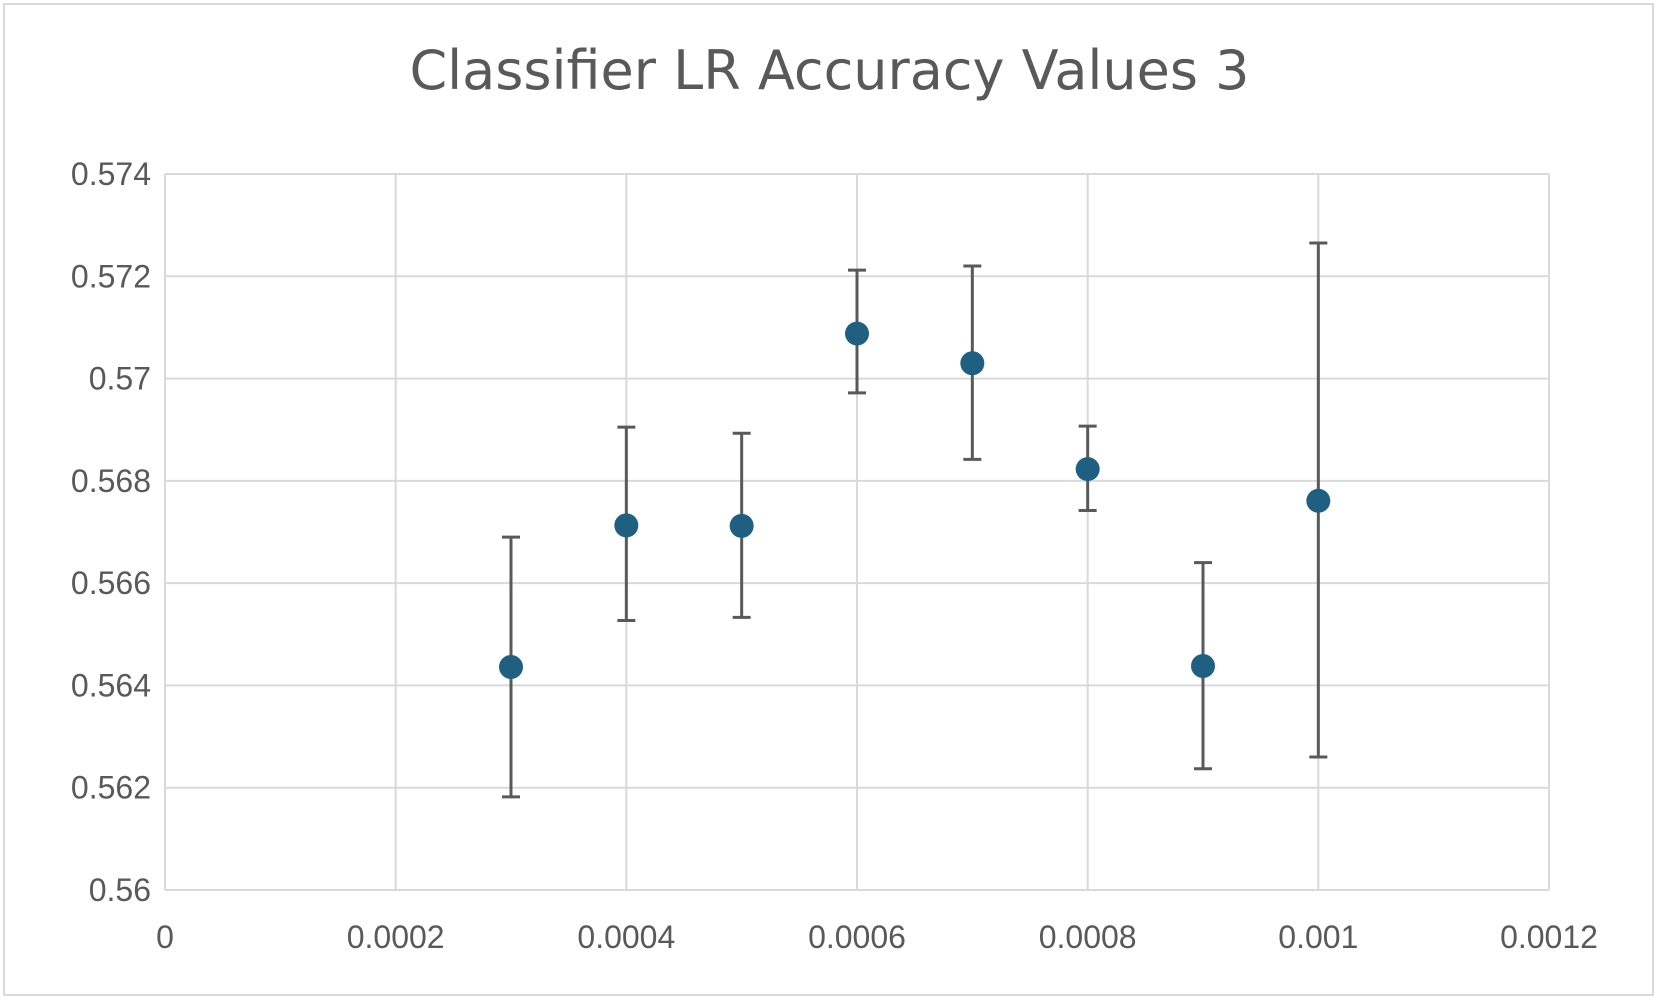 Image resolution: width=1659 pixels, height=1003 pixels. What do you see at coordinates (1318, 937) in the screenshot?
I see `x-tick-label: 0.001` at bounding box center [1318, 937].